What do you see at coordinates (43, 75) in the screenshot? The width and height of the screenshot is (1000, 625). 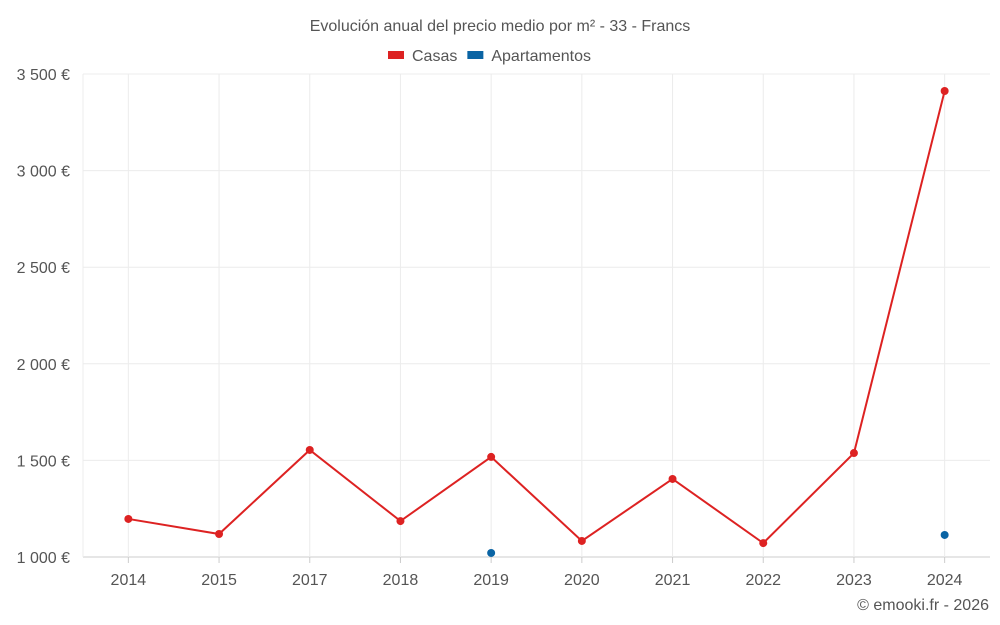 I see `y-tick-label: 3 500 €` at bounding box center [43, 75].